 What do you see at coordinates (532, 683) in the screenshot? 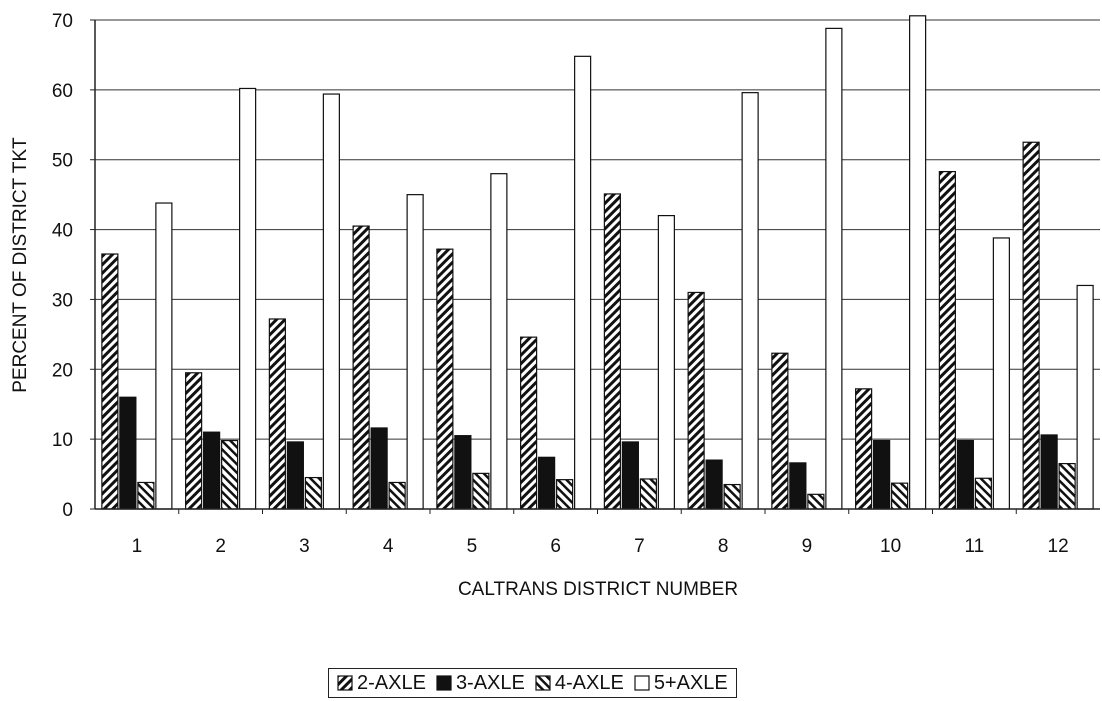
I see `legend: 2-AXLE 3-AXLE 4-AXLE 5+AXLE` at bounding box center [532, 683].